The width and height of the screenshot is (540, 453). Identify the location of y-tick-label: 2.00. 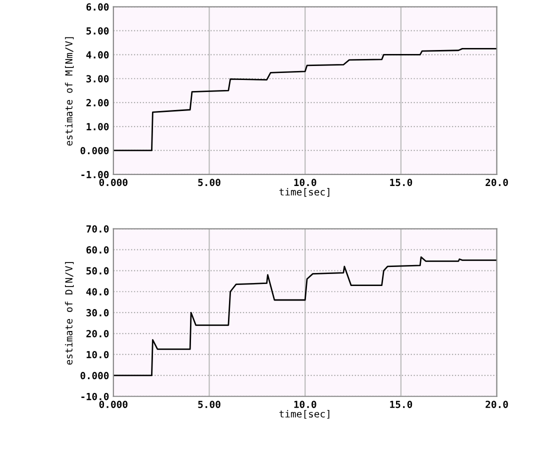
(97, 102).